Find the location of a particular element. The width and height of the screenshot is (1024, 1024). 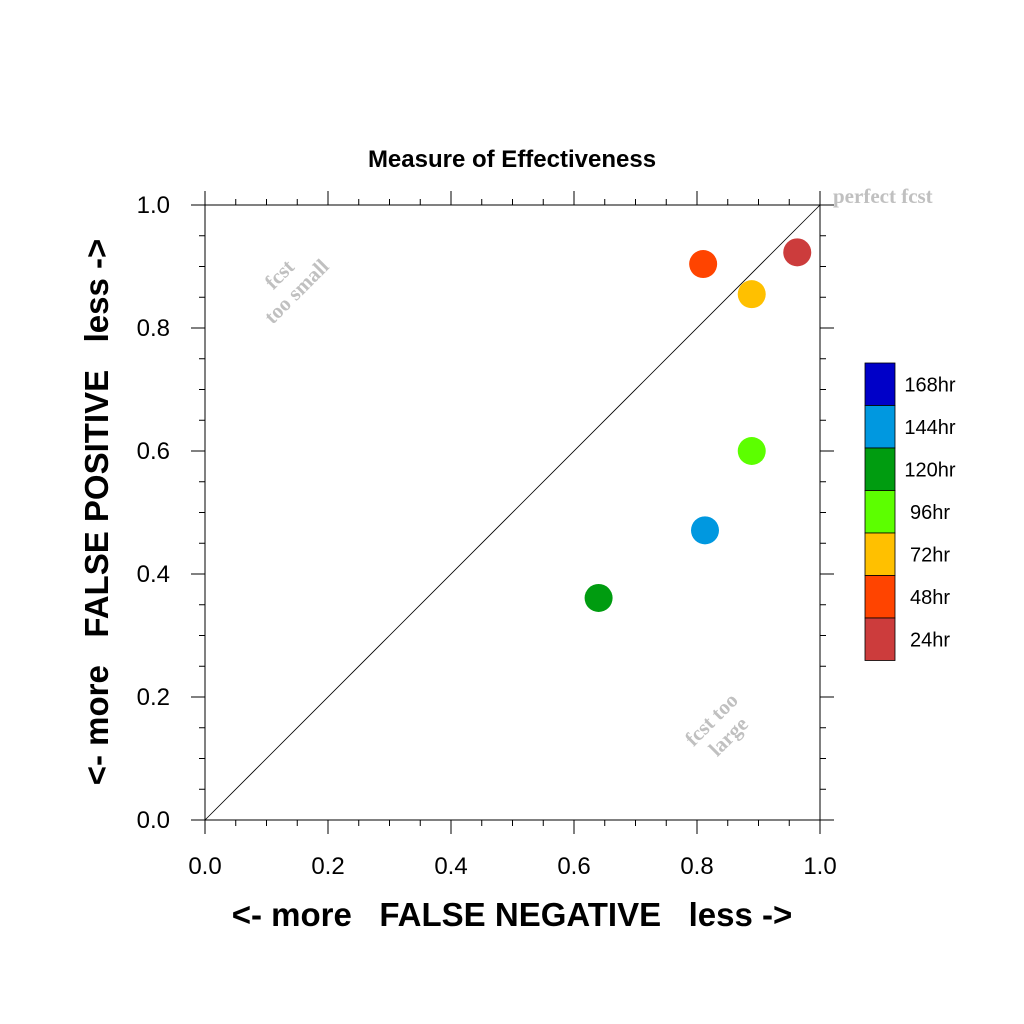

chart-title: Measure of Effectiveness is located at coordinates (512, 159).